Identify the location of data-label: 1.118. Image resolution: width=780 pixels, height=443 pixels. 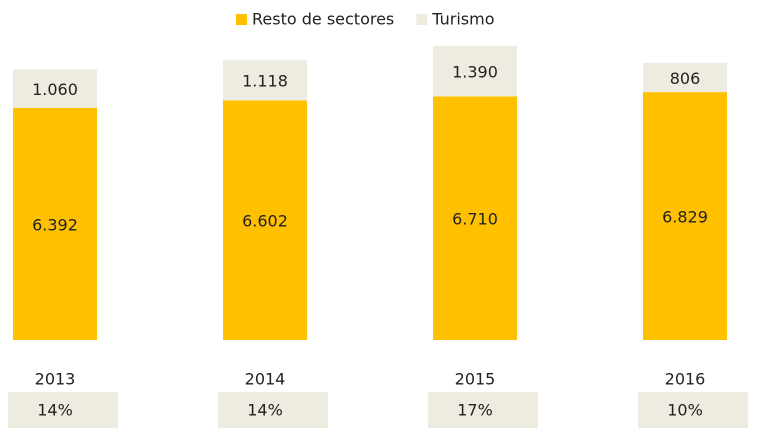
(265, 81).